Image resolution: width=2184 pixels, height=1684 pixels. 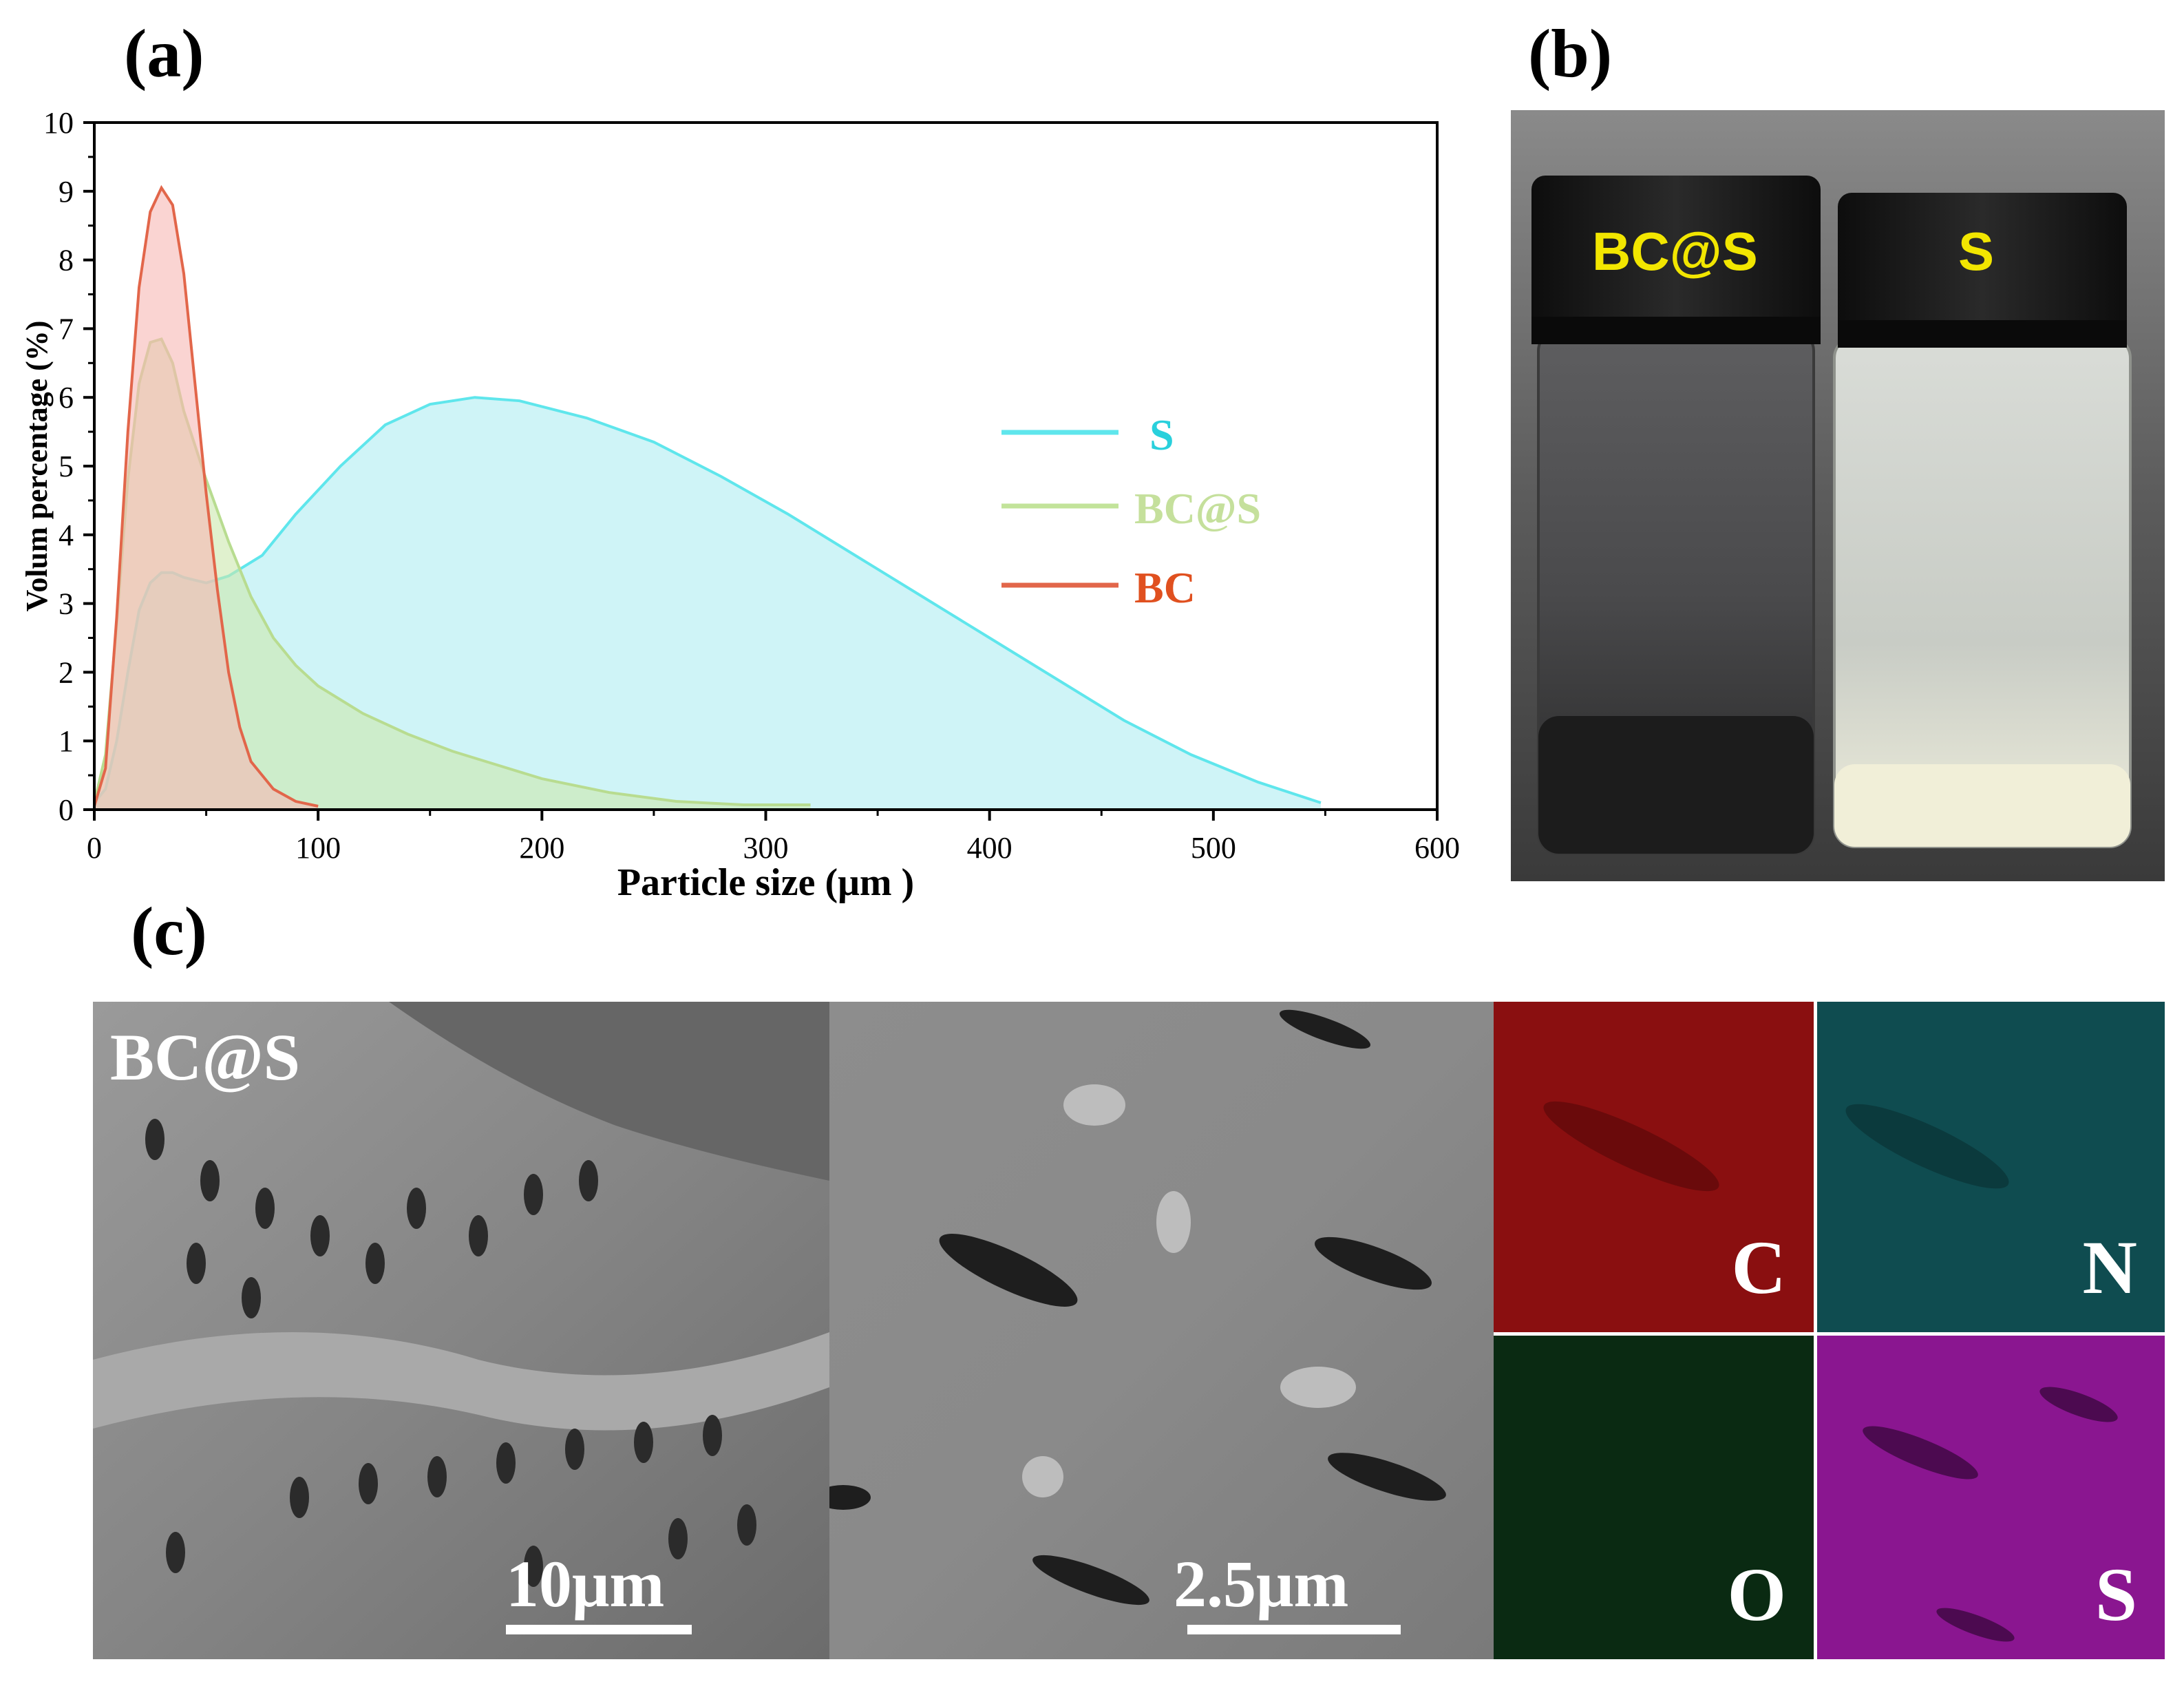 I want to click on sem-sample-label: BC@S, so click(x=205, y=1057).